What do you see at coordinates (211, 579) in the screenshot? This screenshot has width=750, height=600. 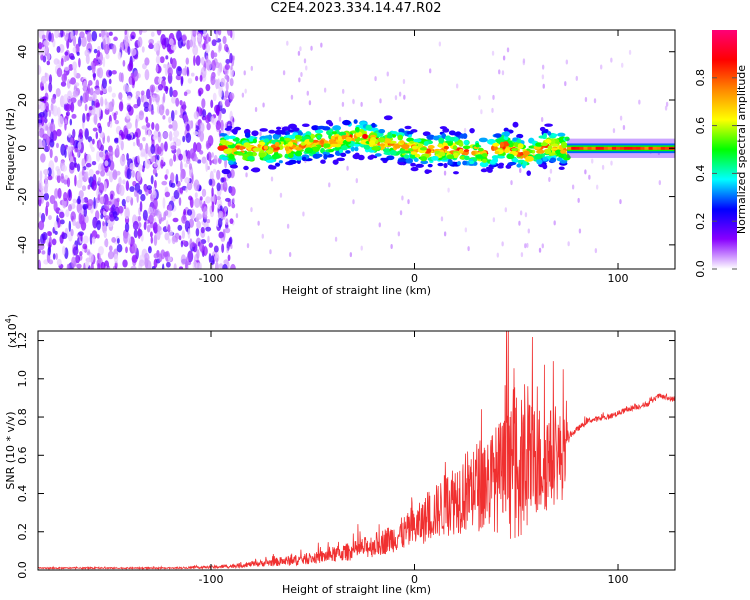 I see `x-tick-label: -100` at bounding box center [211, 579].